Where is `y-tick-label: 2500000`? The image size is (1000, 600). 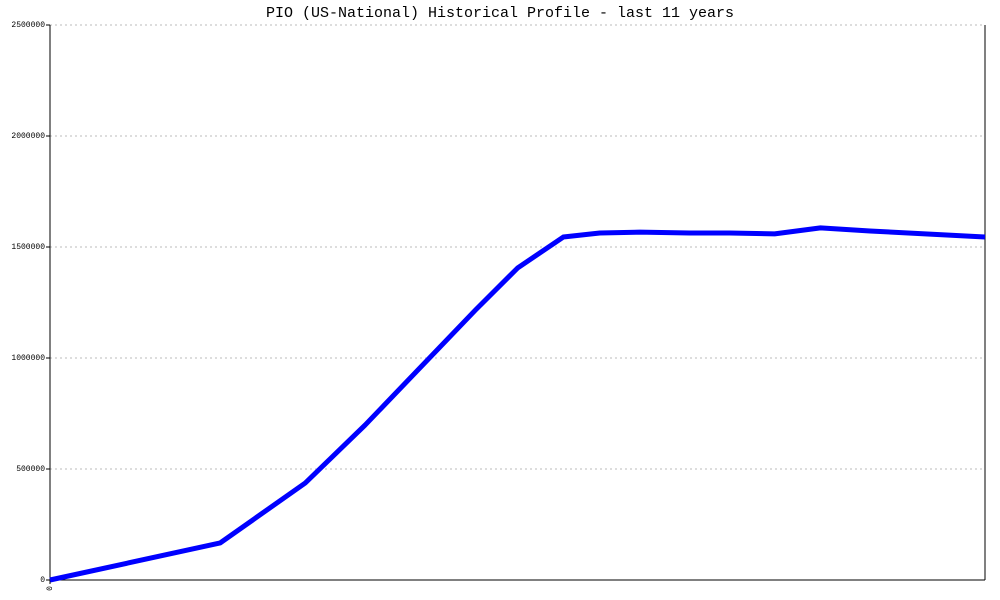 y-tick-label: 2500000 is located at coordinates (28, 25).